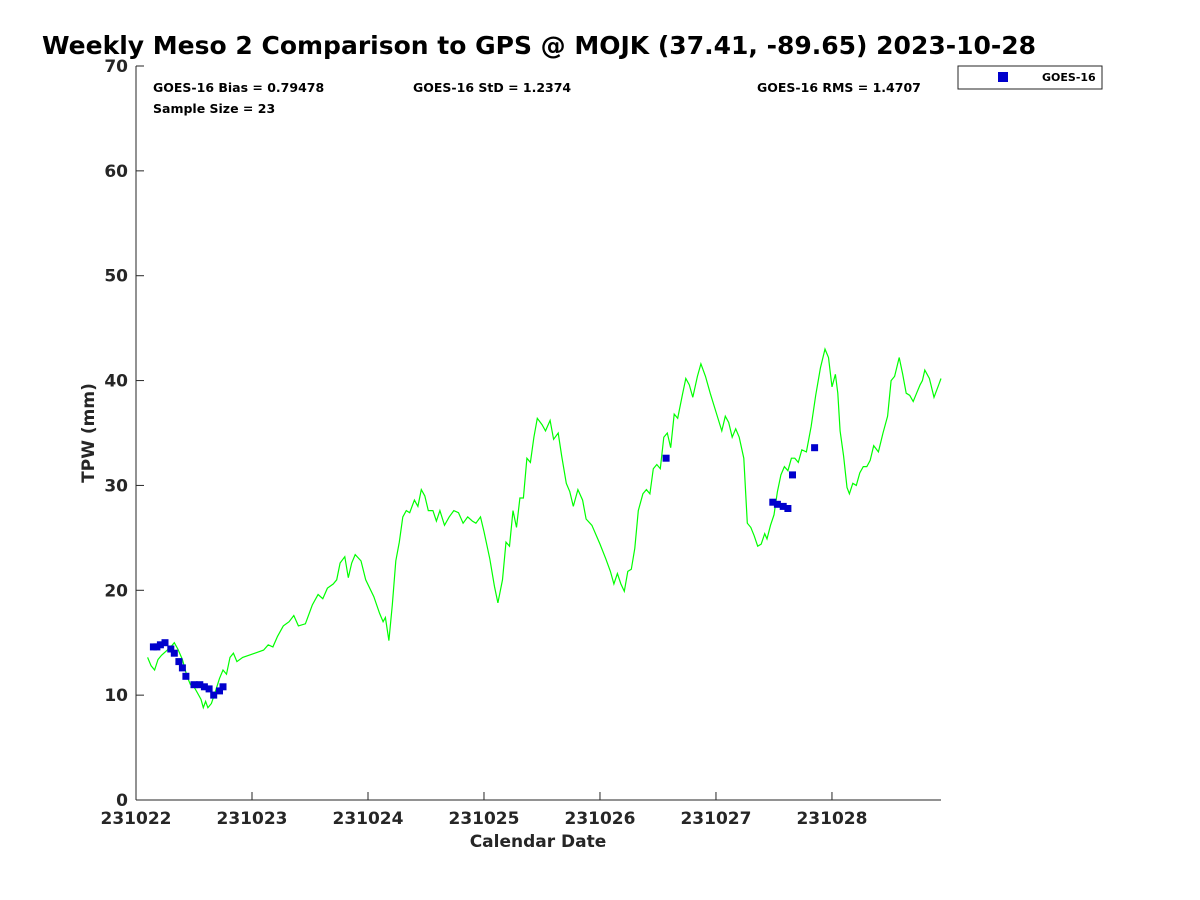 Image resolution: width=1200 pixels, height=900 pixels. What do you see at coordinates (116, 382) in the screenshot?
I see `y-tick-label-4: 40` at bounding box center [116, 382].